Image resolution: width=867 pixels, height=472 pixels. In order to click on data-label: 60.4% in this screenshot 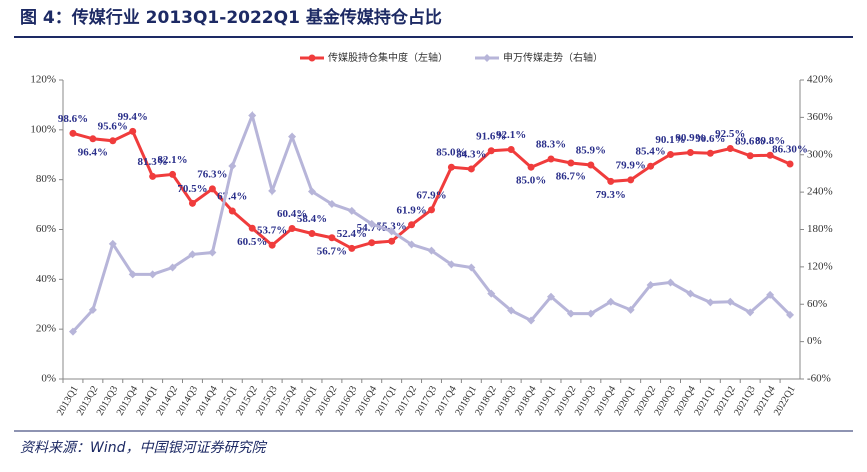, I will do `click(292, 214)`.